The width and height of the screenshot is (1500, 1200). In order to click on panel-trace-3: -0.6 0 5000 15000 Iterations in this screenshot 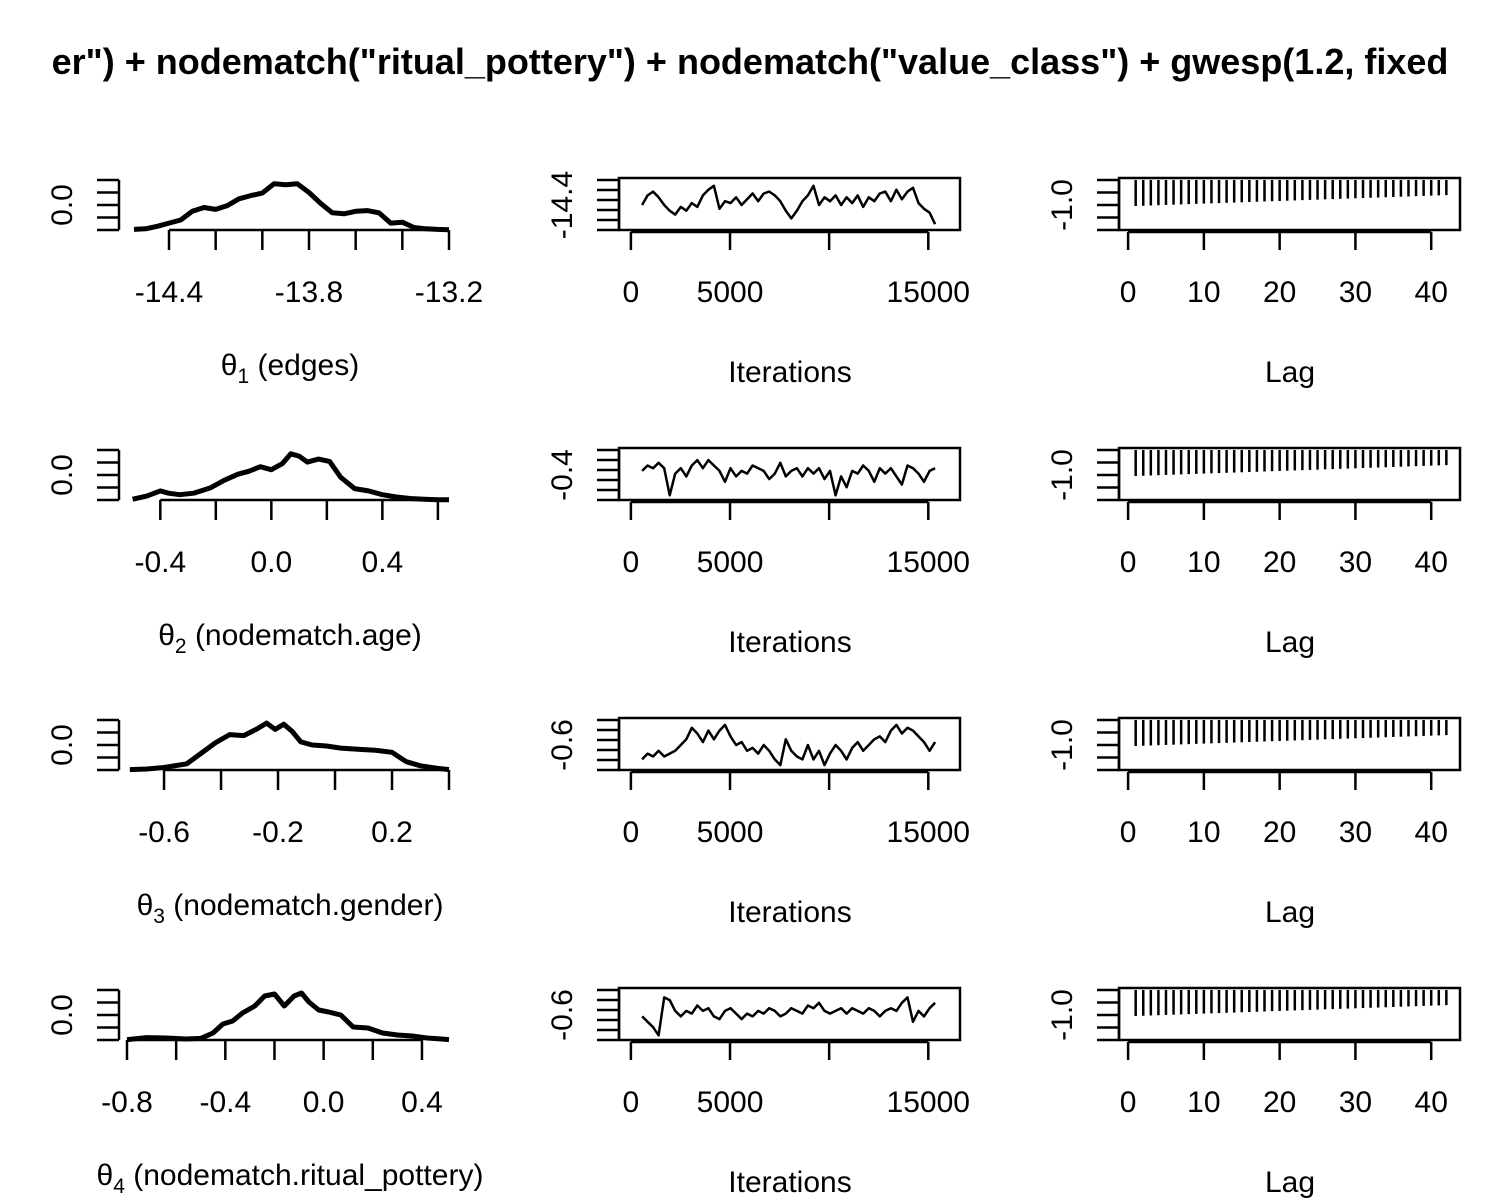, I will do `click(758, 822)`.